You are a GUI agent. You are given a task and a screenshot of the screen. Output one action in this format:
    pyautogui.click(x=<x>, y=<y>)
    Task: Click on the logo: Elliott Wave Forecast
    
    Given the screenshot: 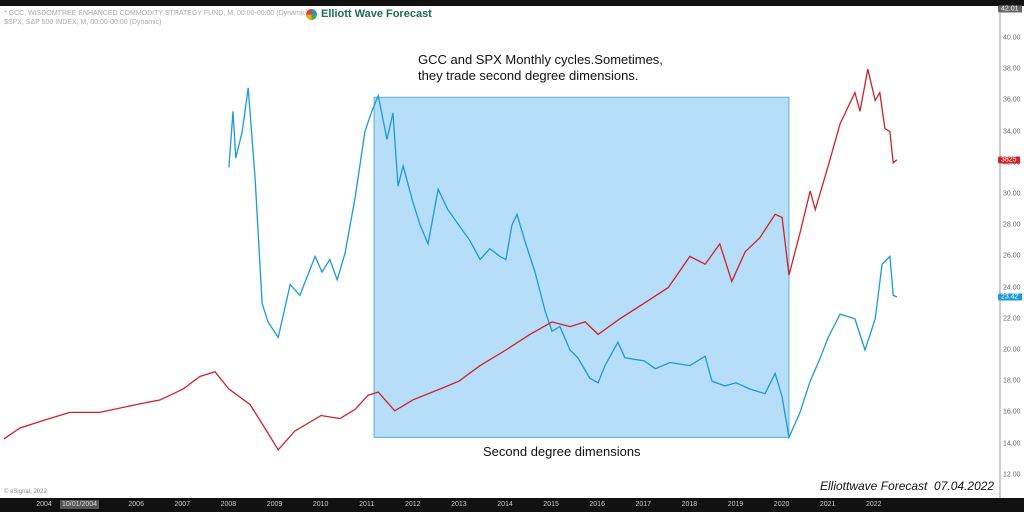 What is the action you would take?
    pyautogui.click(x=369, y=14)
    